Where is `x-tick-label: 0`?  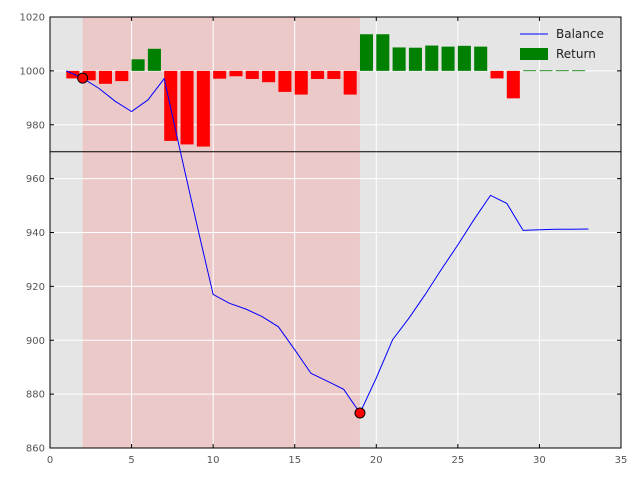 x-tick-label: 0 is located at coordinates (50, 460).